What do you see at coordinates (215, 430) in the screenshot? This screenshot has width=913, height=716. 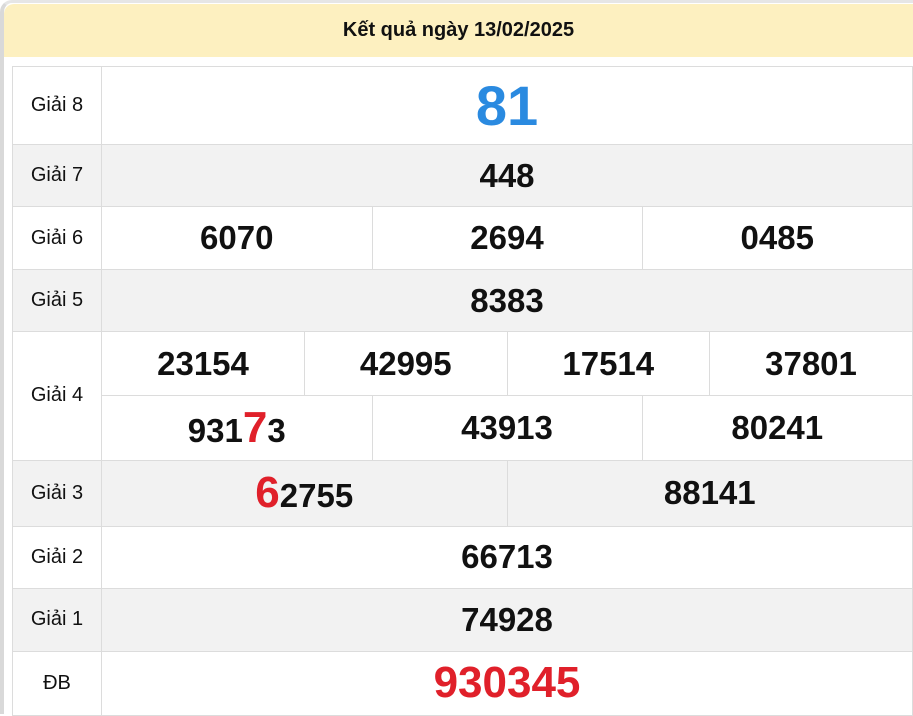 I see `digits: 931` at bounding box center [215, 430].